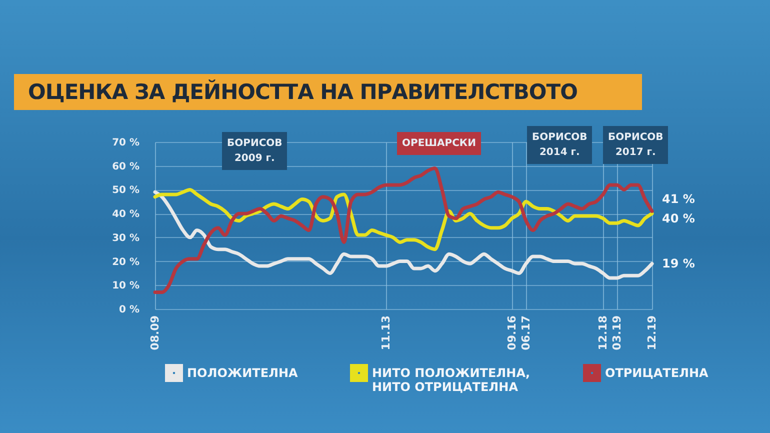  I want to click on y-tick-label: 60 %, so click(126, 166).